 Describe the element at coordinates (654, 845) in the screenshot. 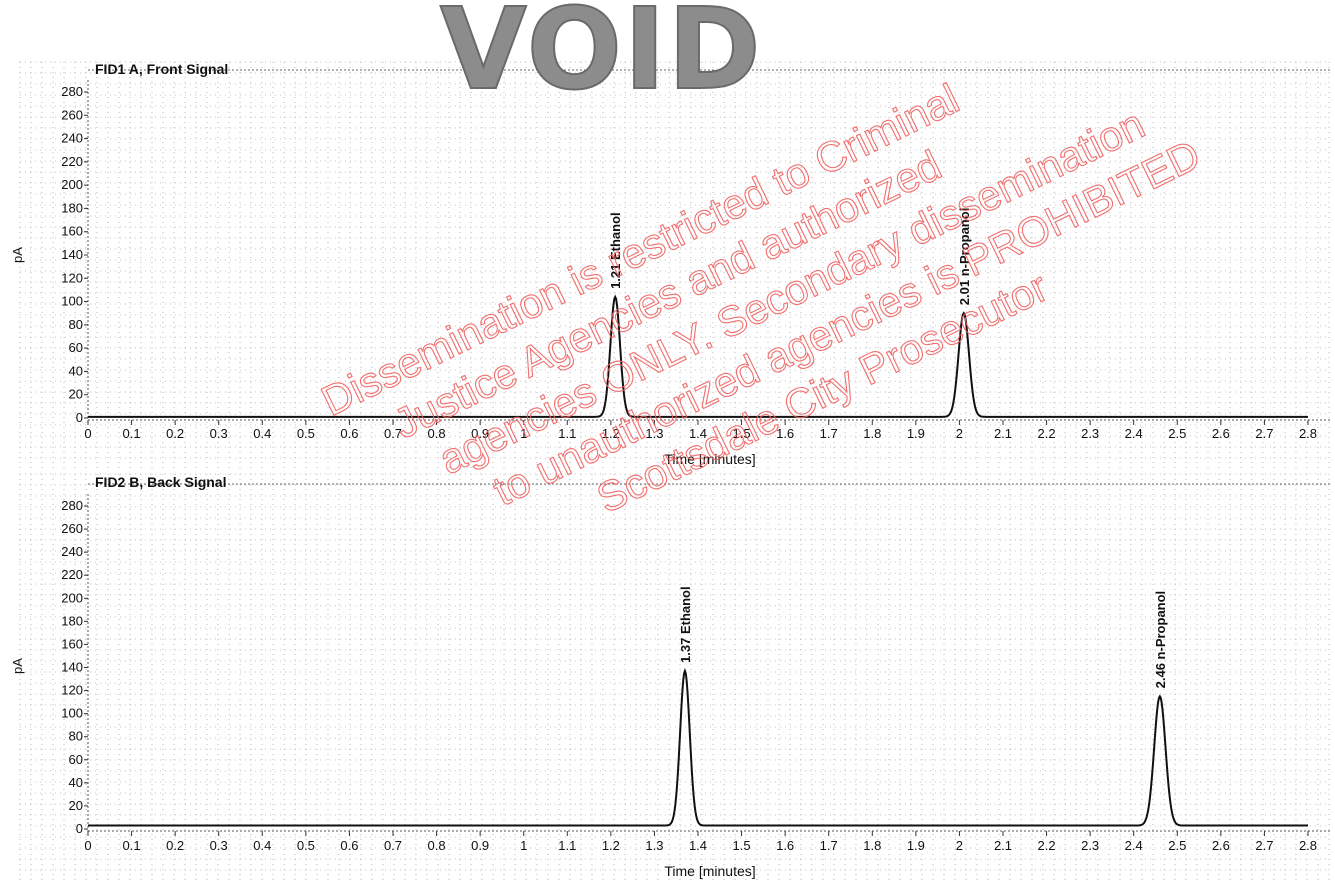

I see `x-tick-label: 1.3` at that location.